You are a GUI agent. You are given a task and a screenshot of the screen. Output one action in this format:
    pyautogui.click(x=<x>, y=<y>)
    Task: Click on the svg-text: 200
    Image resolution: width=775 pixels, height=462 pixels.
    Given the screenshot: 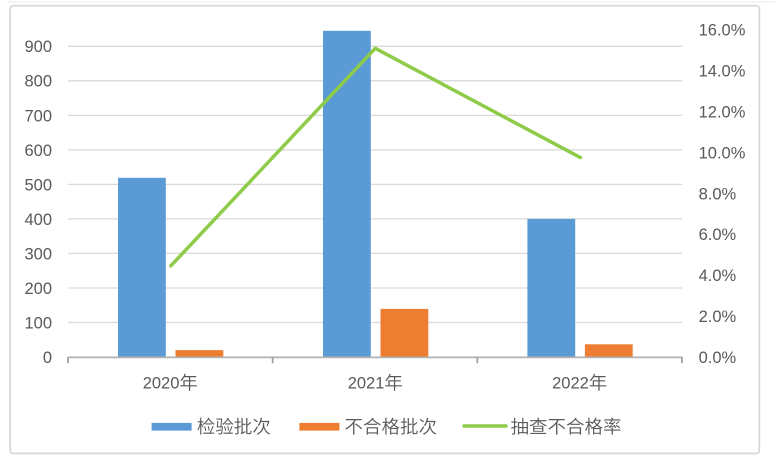 What is the action you would take?
    pyautogui.click(x=38, y=289)
    